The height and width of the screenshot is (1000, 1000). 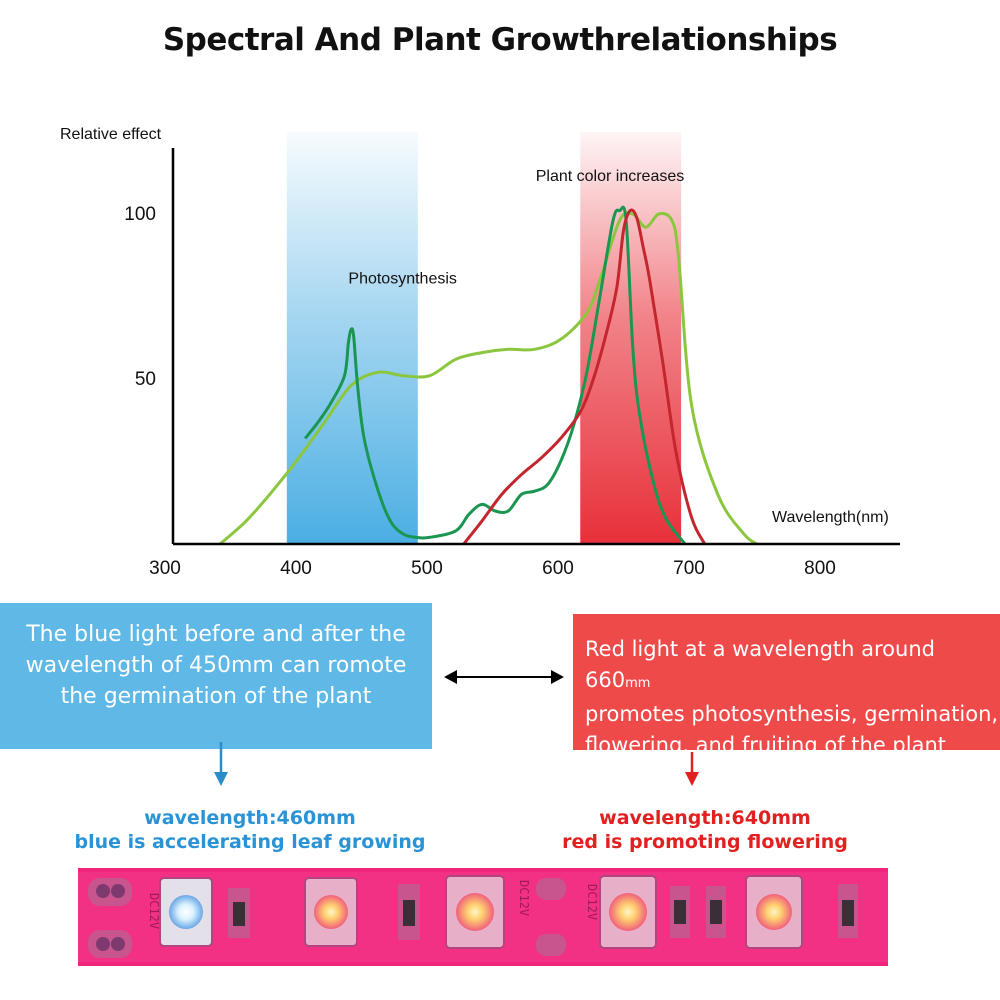 What do you see at coordinates (792, 714) in the screenshot?
I see `red-box-line-2: promotes photosynthesis, germination,` at bounding box center [792, 714].